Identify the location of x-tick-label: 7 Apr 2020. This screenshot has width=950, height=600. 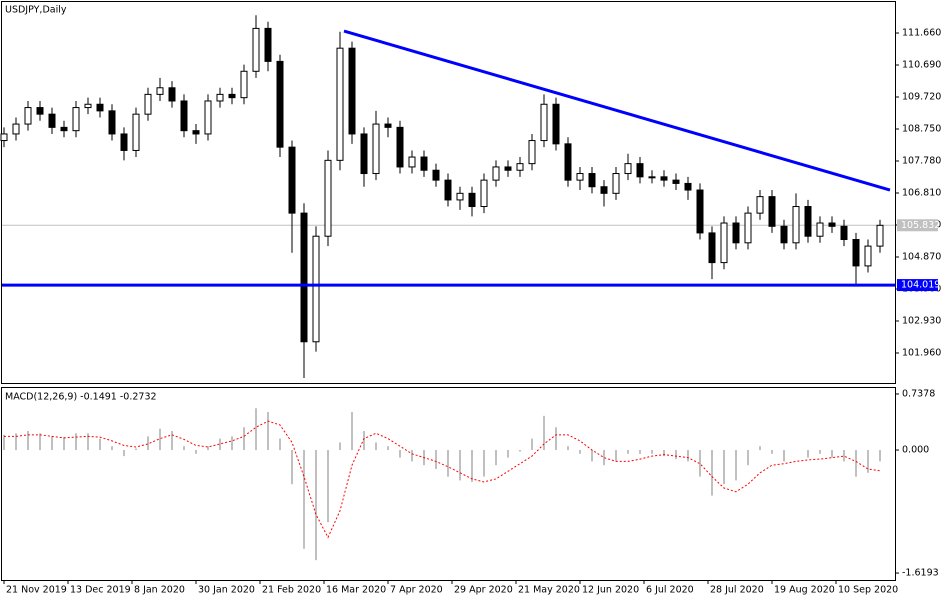
(416, 590).